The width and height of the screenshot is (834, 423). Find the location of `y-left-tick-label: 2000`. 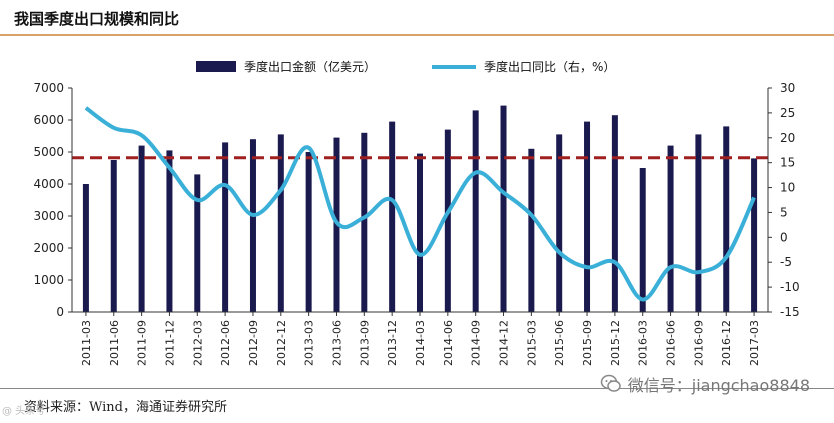

y-left-tick-label: 2000 is located at coordinates (48, 248).